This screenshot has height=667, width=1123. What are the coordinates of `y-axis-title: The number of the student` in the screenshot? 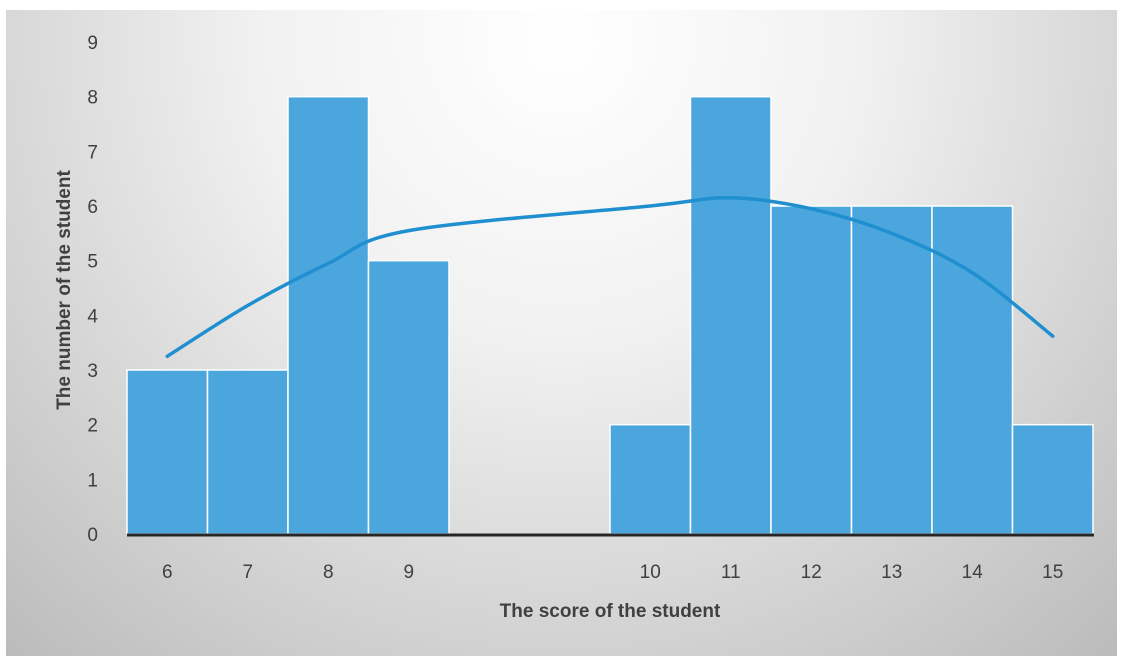 It's located at (64, 290).